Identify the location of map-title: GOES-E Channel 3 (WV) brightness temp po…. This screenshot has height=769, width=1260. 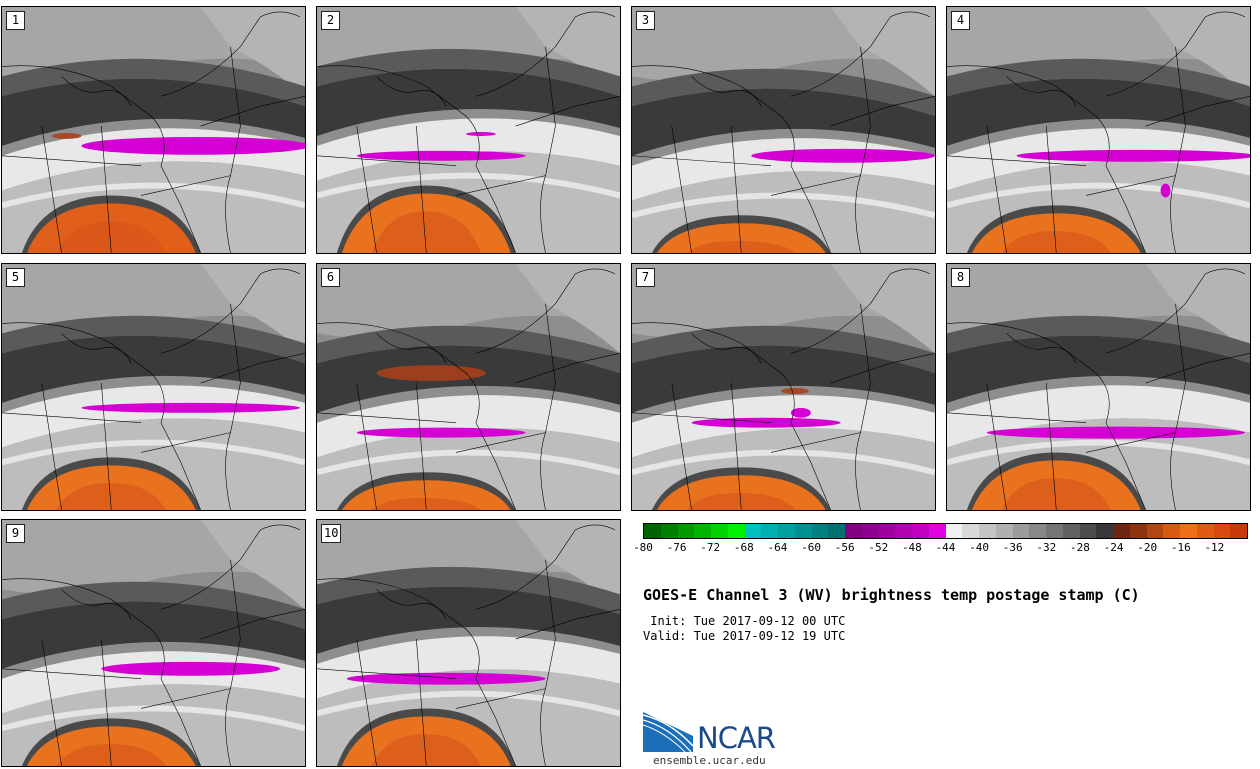
(891, 595).